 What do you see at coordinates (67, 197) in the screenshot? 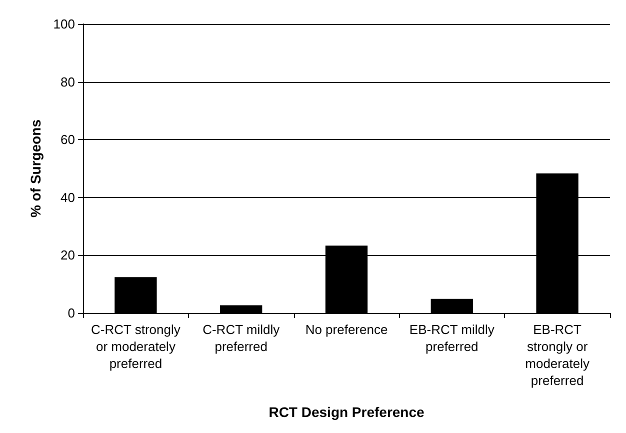
I see `y-tick-label: 40` at bounding box center [67, 197].